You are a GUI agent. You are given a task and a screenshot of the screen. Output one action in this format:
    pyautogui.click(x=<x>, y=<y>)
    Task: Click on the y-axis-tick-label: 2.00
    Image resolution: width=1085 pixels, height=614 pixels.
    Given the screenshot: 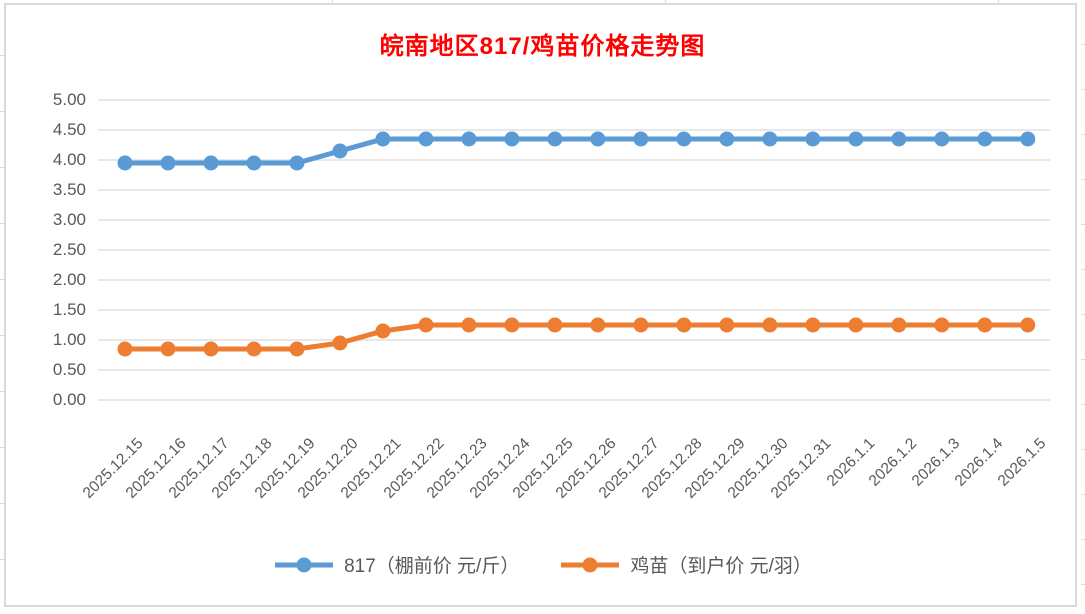 What is the action you would take?
    pyautogui.click(x=69, y=279)
    